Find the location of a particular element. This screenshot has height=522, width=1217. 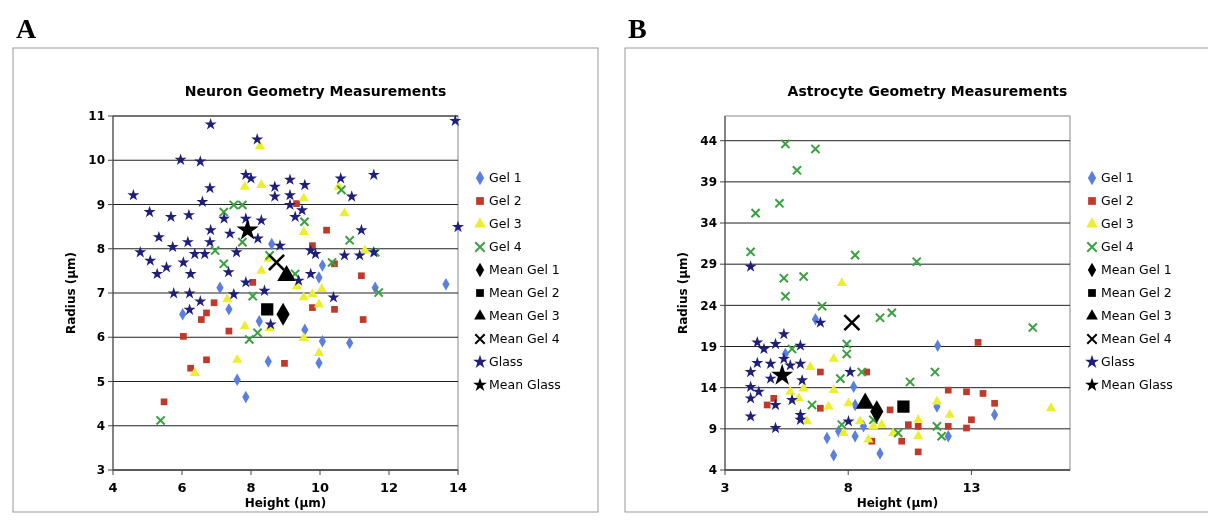

y-tick-label: 7 is located at coordinates (100, 293).